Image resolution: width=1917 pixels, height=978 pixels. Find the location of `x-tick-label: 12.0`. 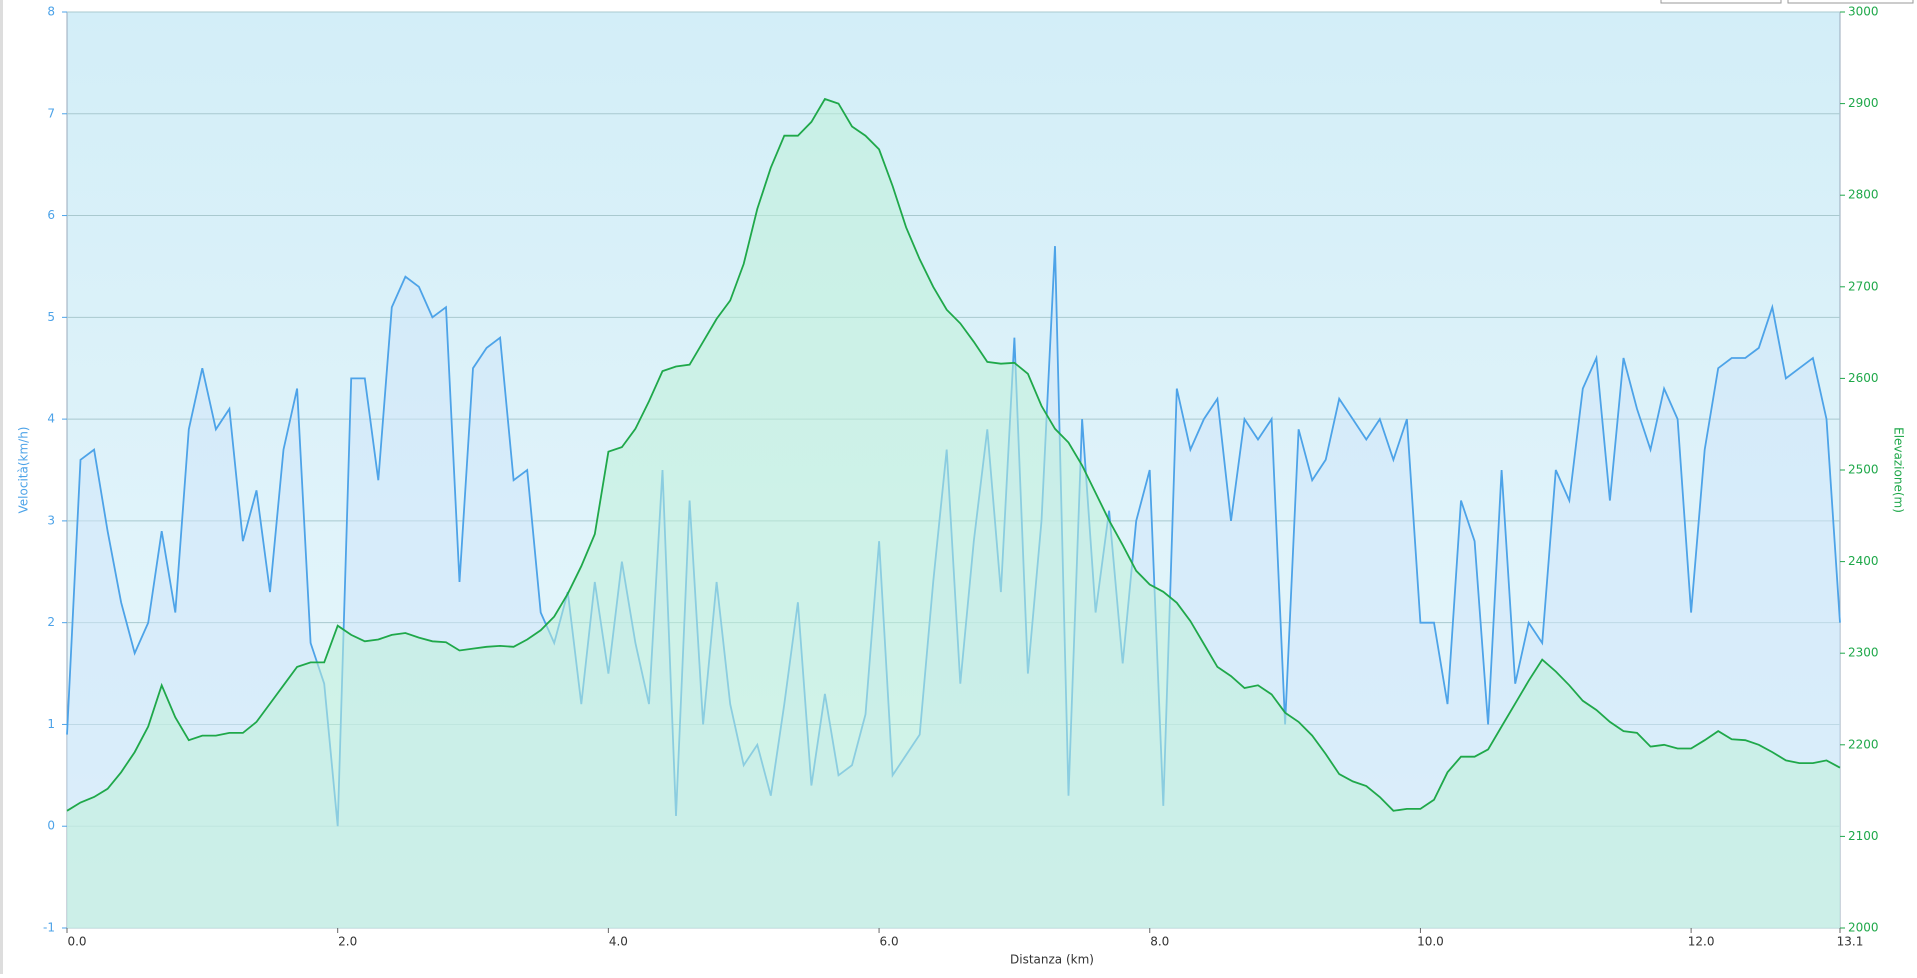

x-tick-label: 12.0 is located at coordinates (1701, 942).